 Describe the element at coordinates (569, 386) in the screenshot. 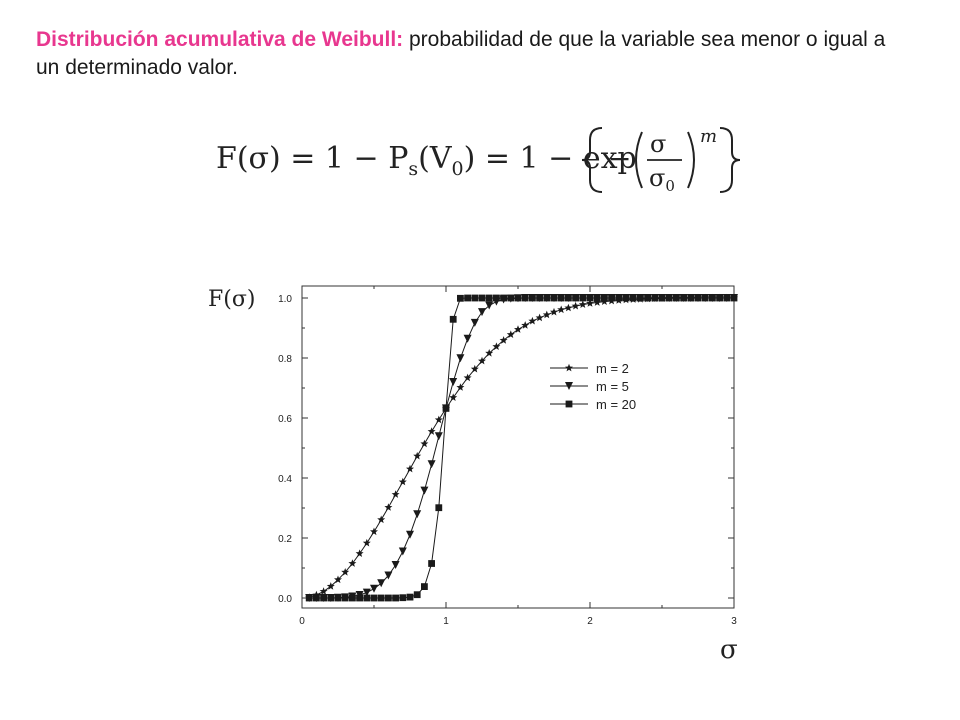

I see `legend-marker` at that location.